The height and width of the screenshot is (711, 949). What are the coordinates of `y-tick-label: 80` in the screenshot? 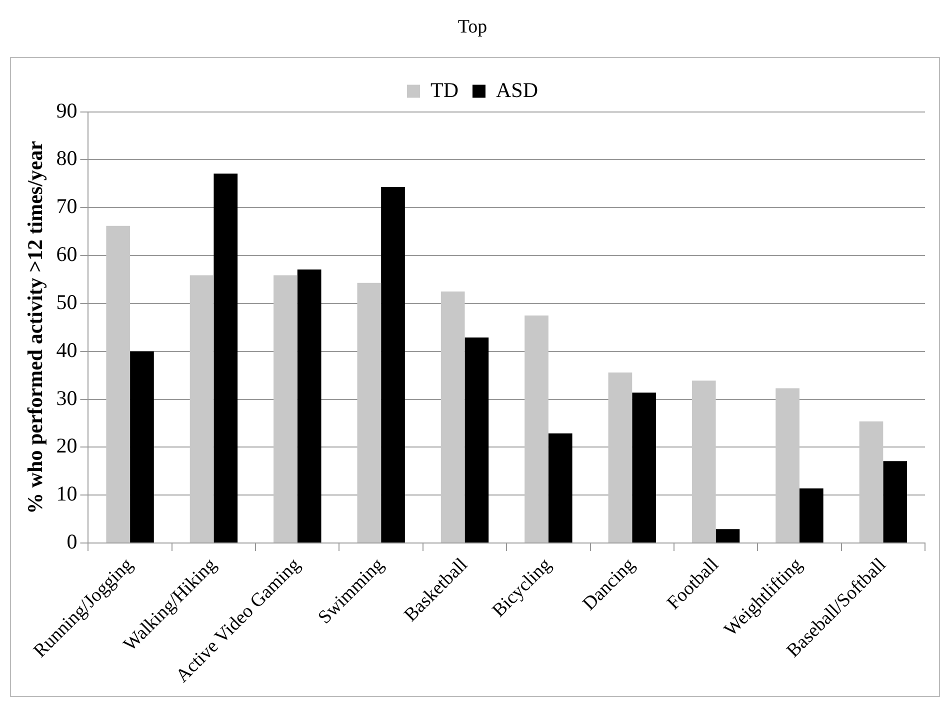 It's located at (67, 158).